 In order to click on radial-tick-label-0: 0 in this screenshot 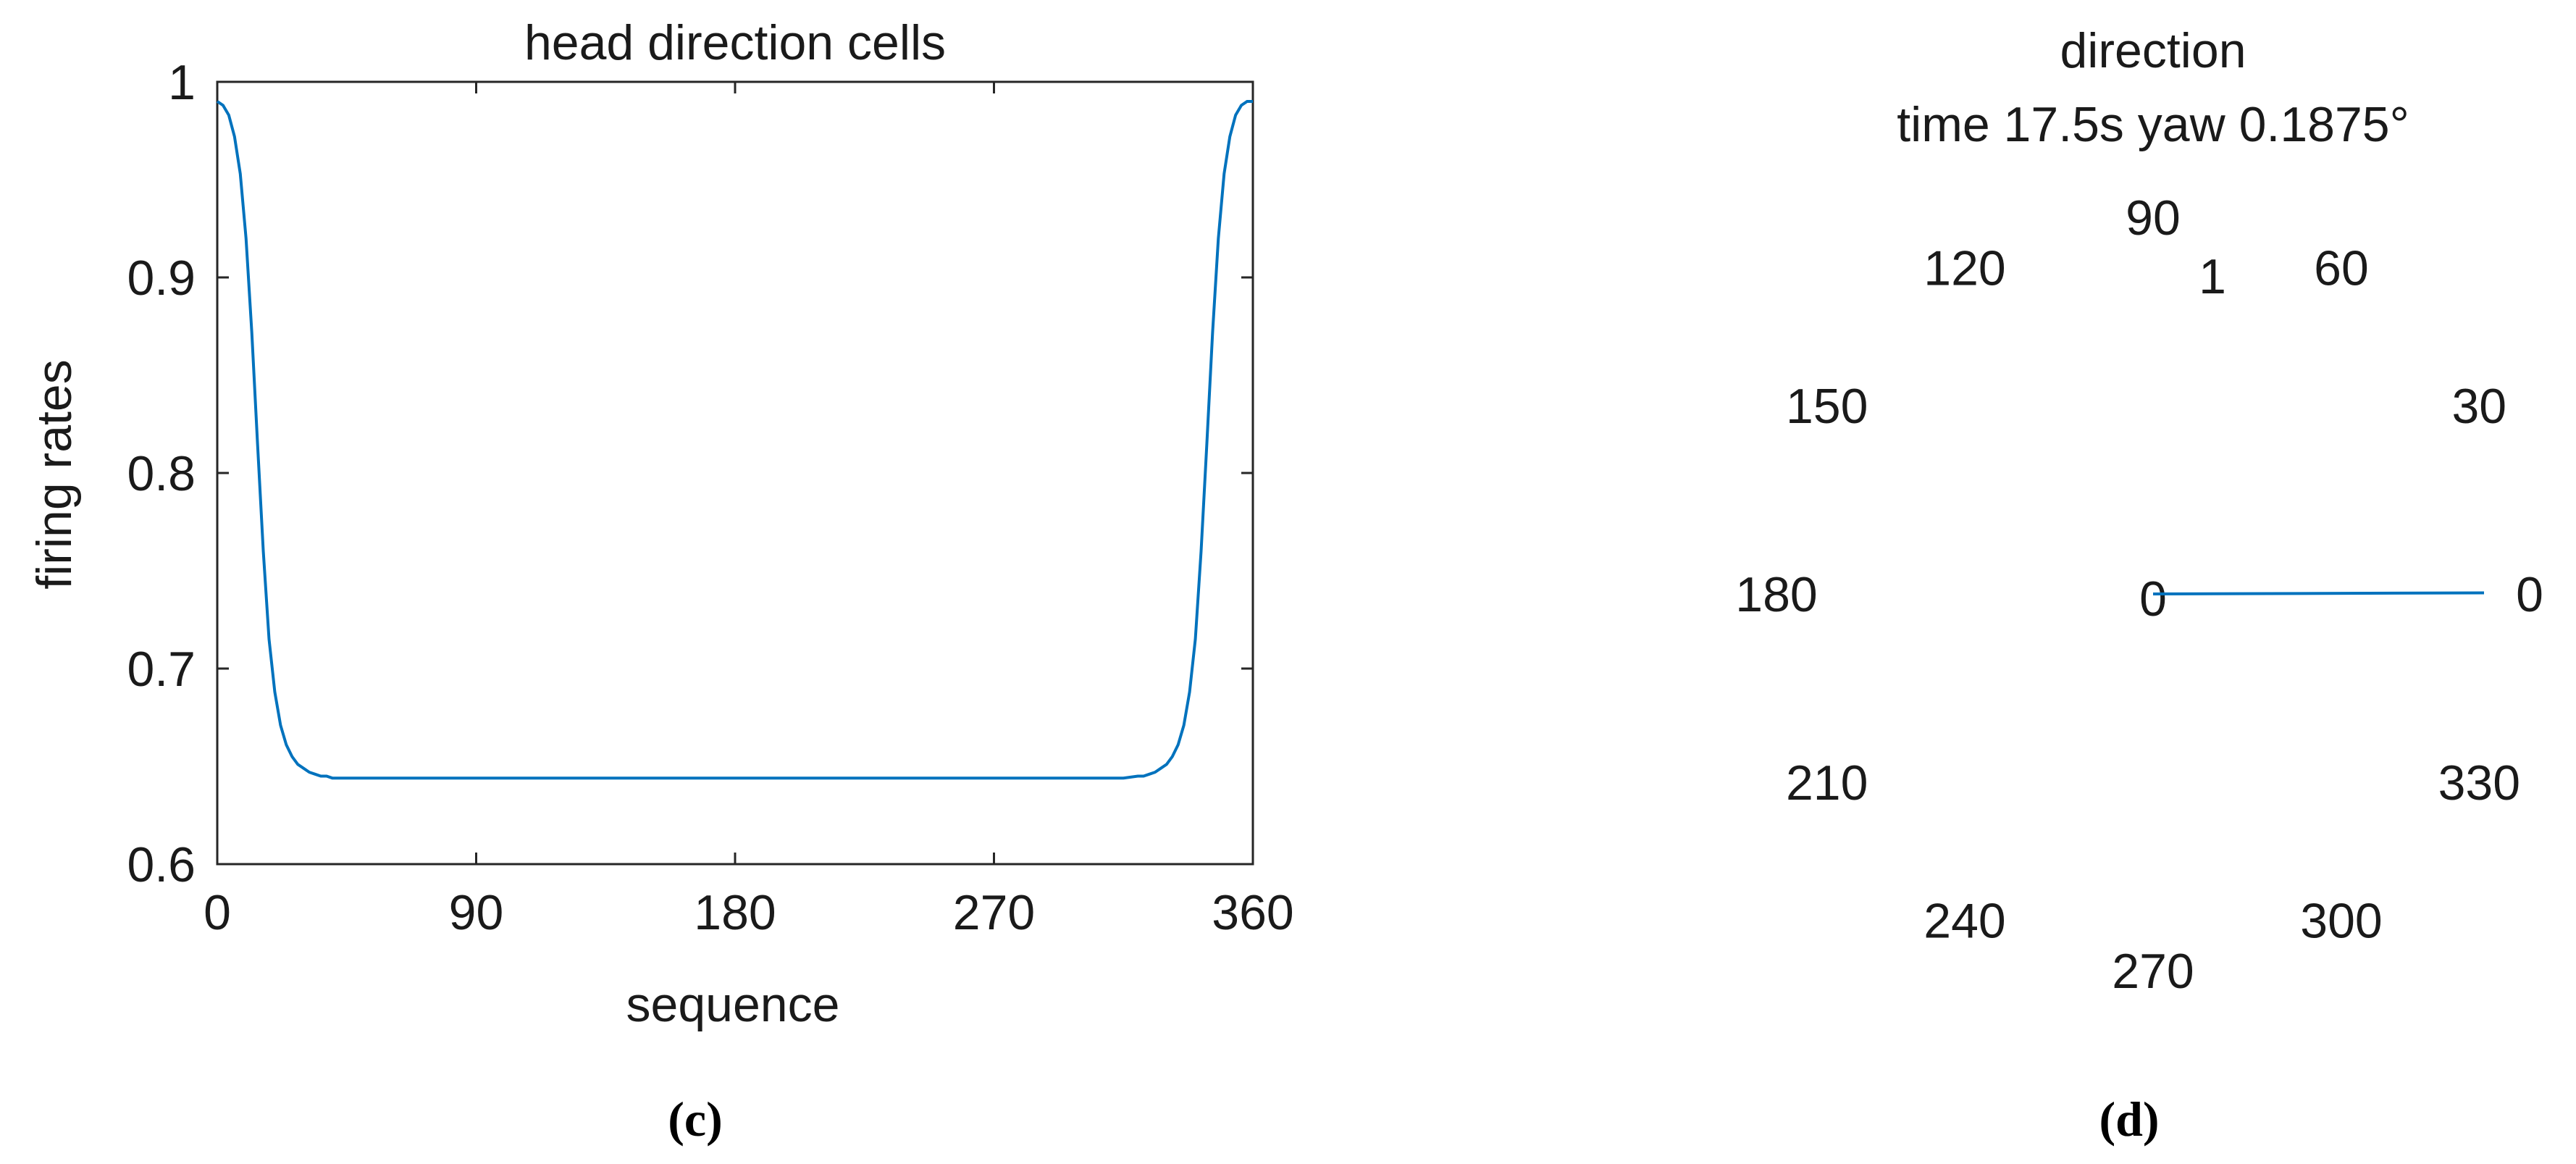, I will do `click(2153, 599)`.